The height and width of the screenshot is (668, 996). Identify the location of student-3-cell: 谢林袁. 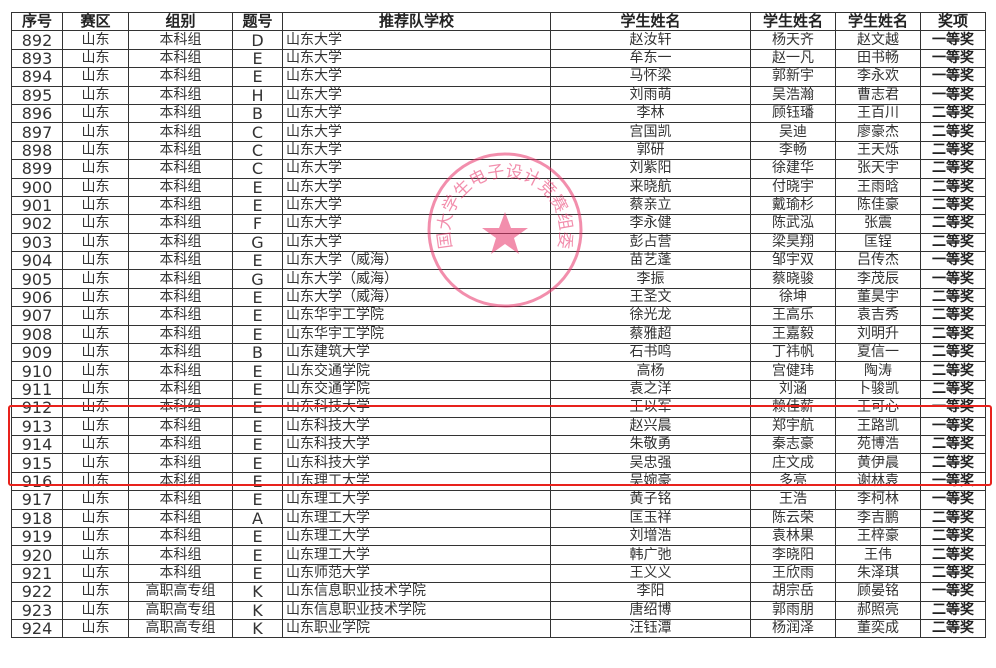
(878, 481).